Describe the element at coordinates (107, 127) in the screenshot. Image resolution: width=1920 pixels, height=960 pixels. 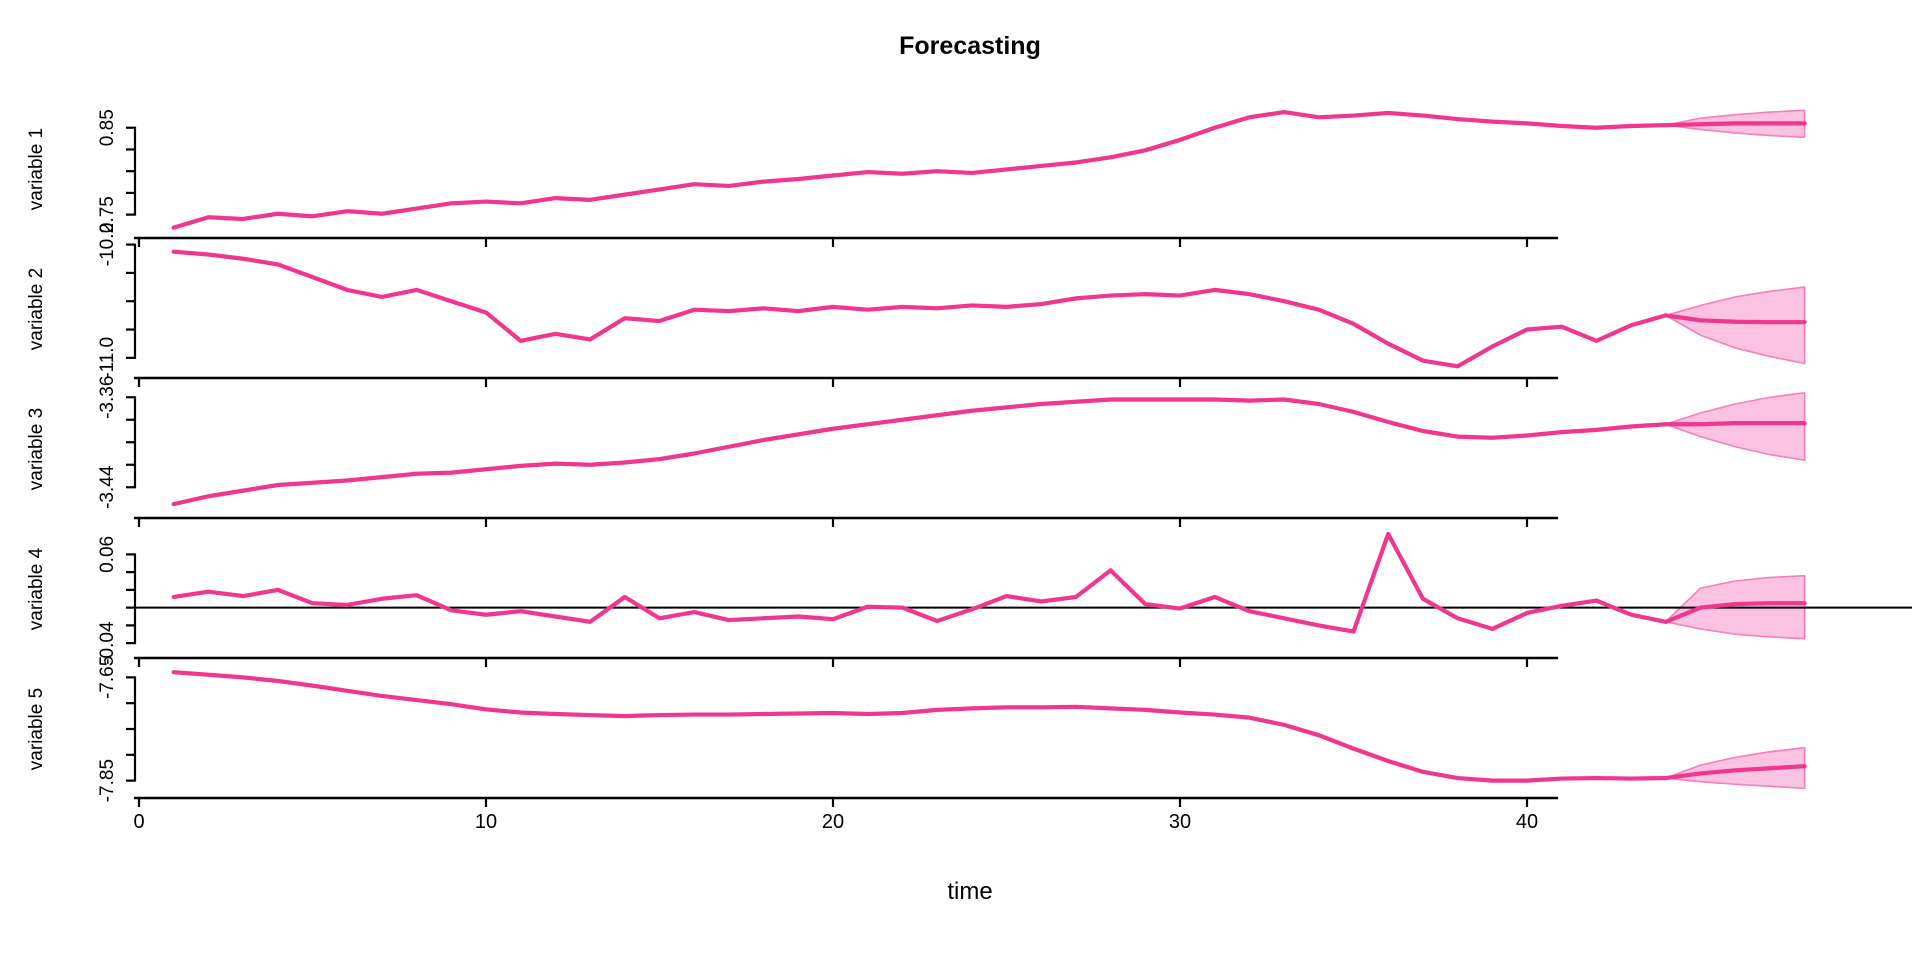
I see `y-tick-label: 0.85` at that location.